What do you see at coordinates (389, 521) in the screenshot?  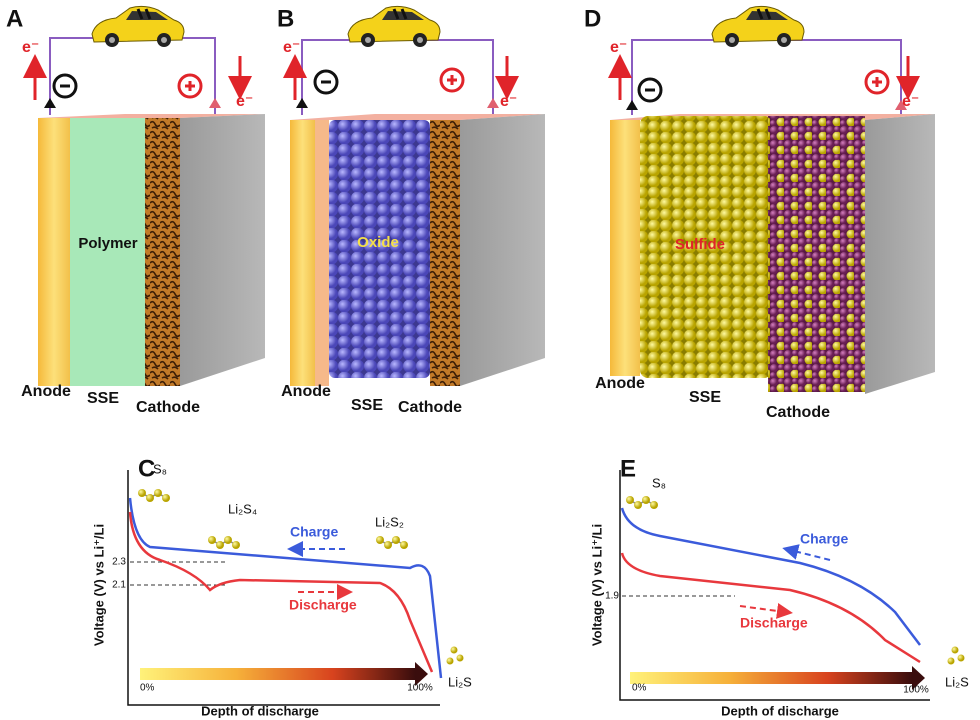 I see `label: Li₂S₂` at bounding box center [389, 521].